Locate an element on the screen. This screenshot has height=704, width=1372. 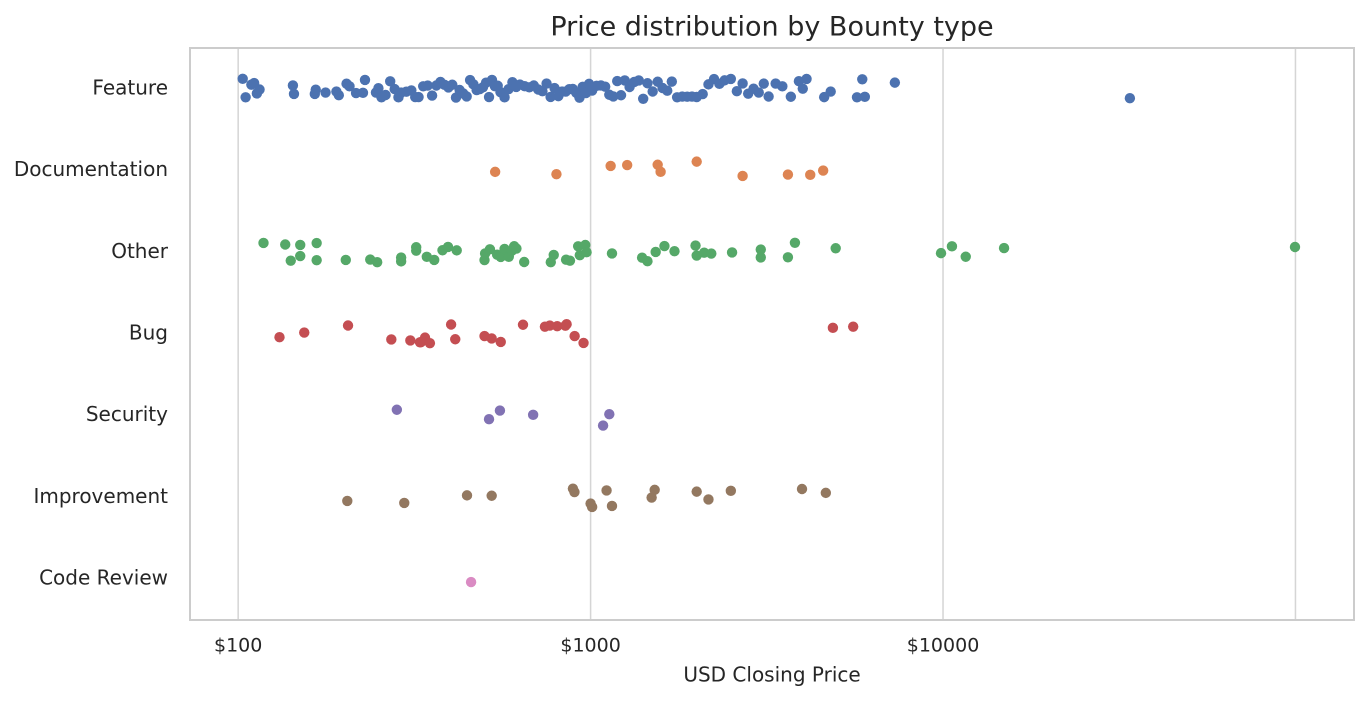
x-tick-label: $1000 is located at coordinates (590, 646).